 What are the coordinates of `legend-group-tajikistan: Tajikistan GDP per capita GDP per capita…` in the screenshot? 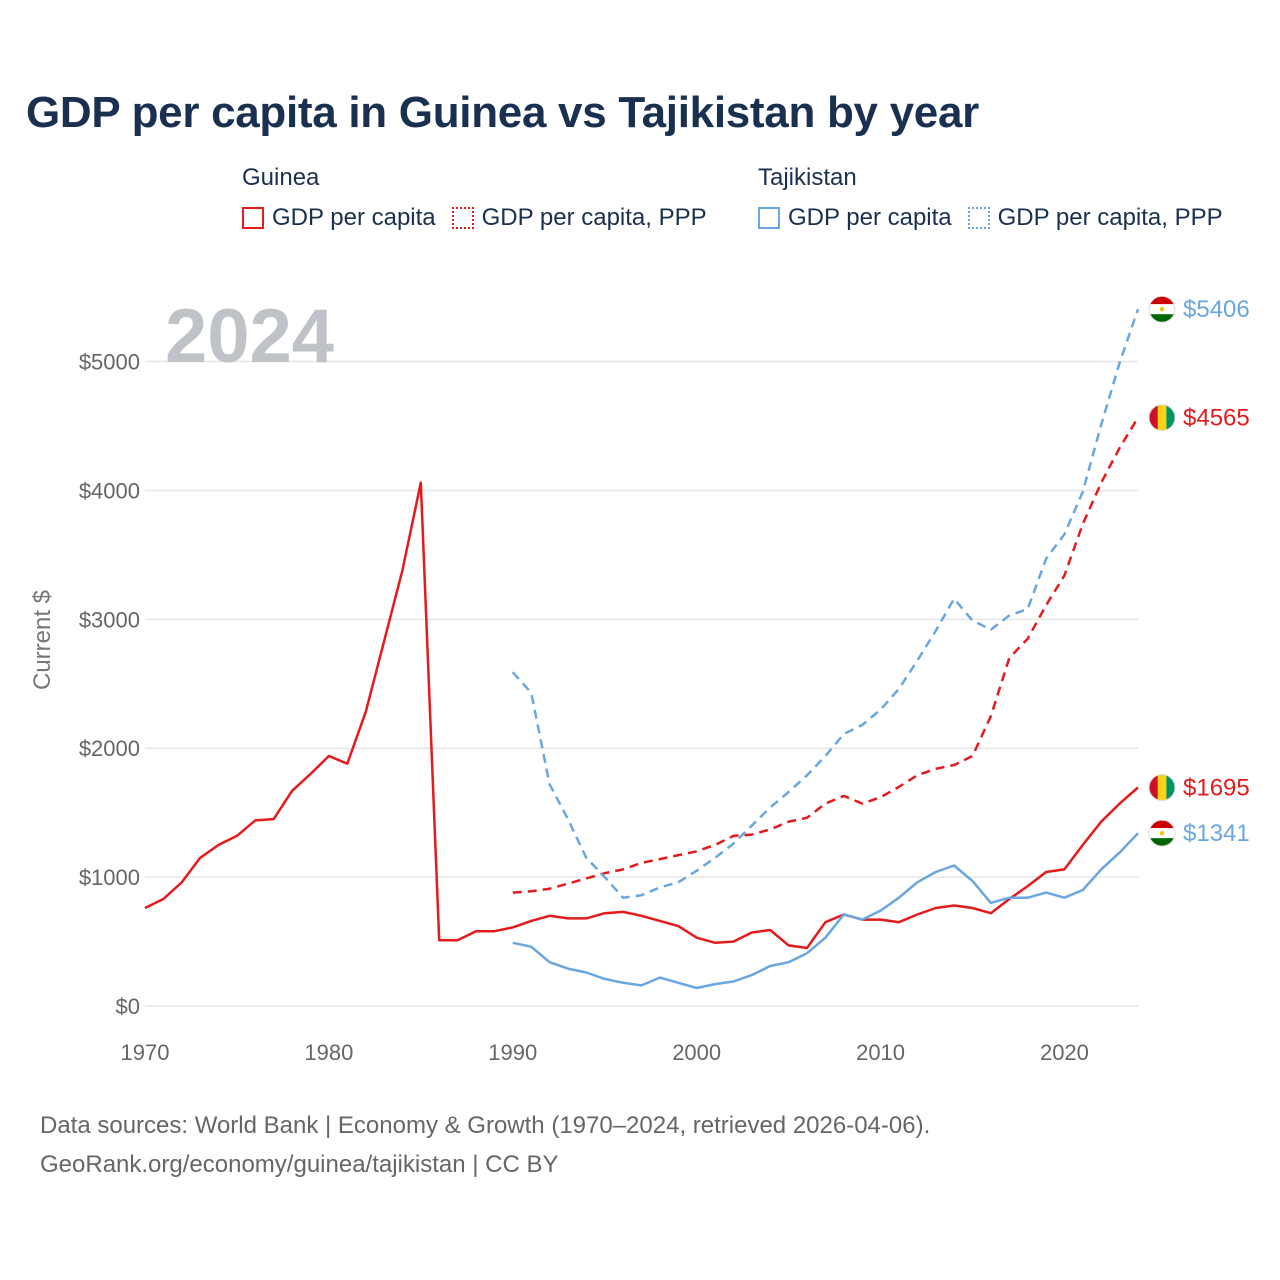 It's located at (998, 197).